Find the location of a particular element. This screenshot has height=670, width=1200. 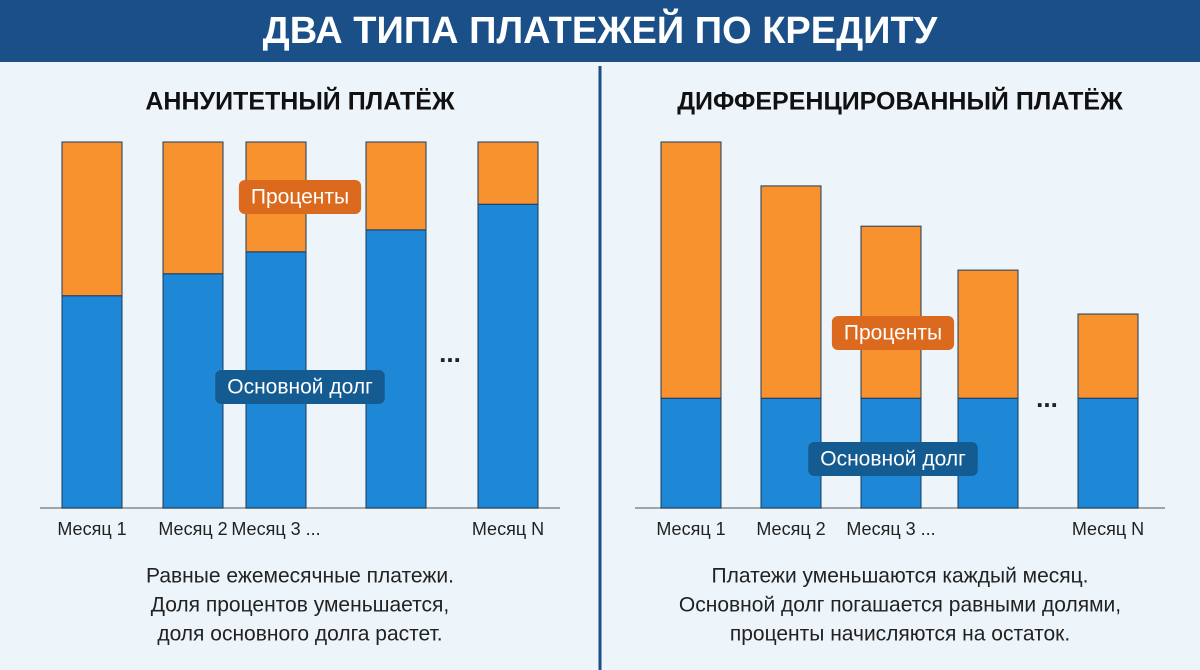

caption-line: Равные ежемесячные платежи. is located at coordinates (300, 576).